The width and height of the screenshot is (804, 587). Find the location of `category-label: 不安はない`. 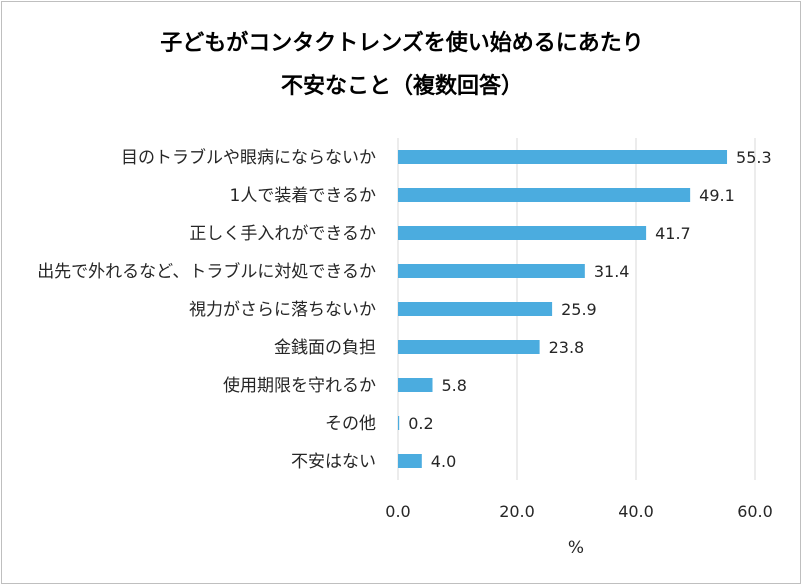

category-label: 不安はない is located at coordinates (333, 462).